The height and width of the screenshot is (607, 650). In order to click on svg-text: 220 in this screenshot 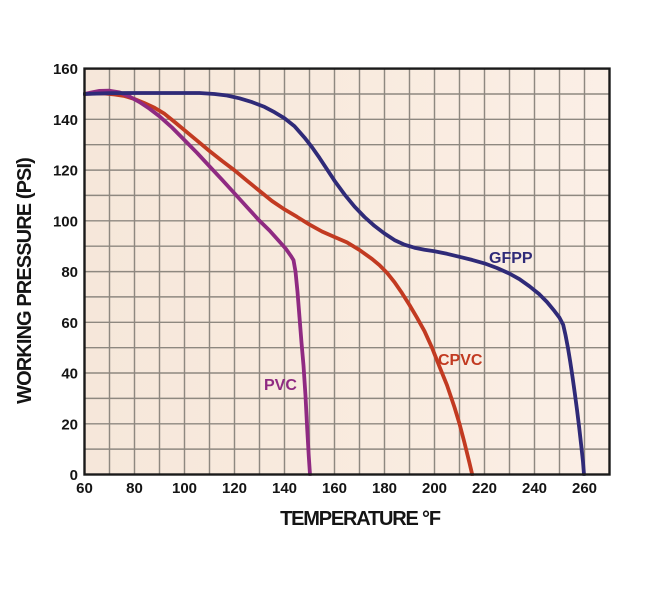, I will do `click(484, 488)`.